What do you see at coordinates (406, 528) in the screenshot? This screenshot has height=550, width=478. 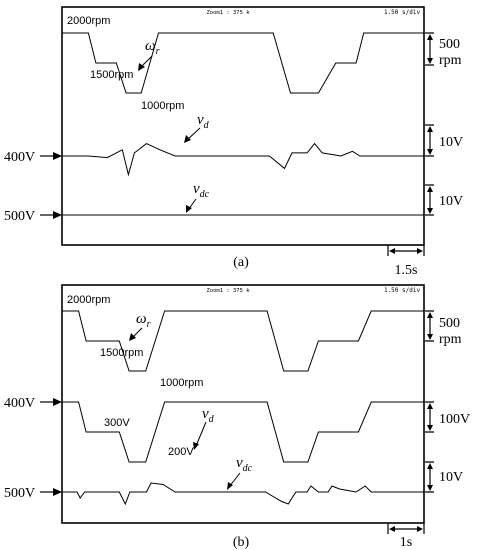 I see `panel-b-time-scale-bar` at bounding box center [406, 528].